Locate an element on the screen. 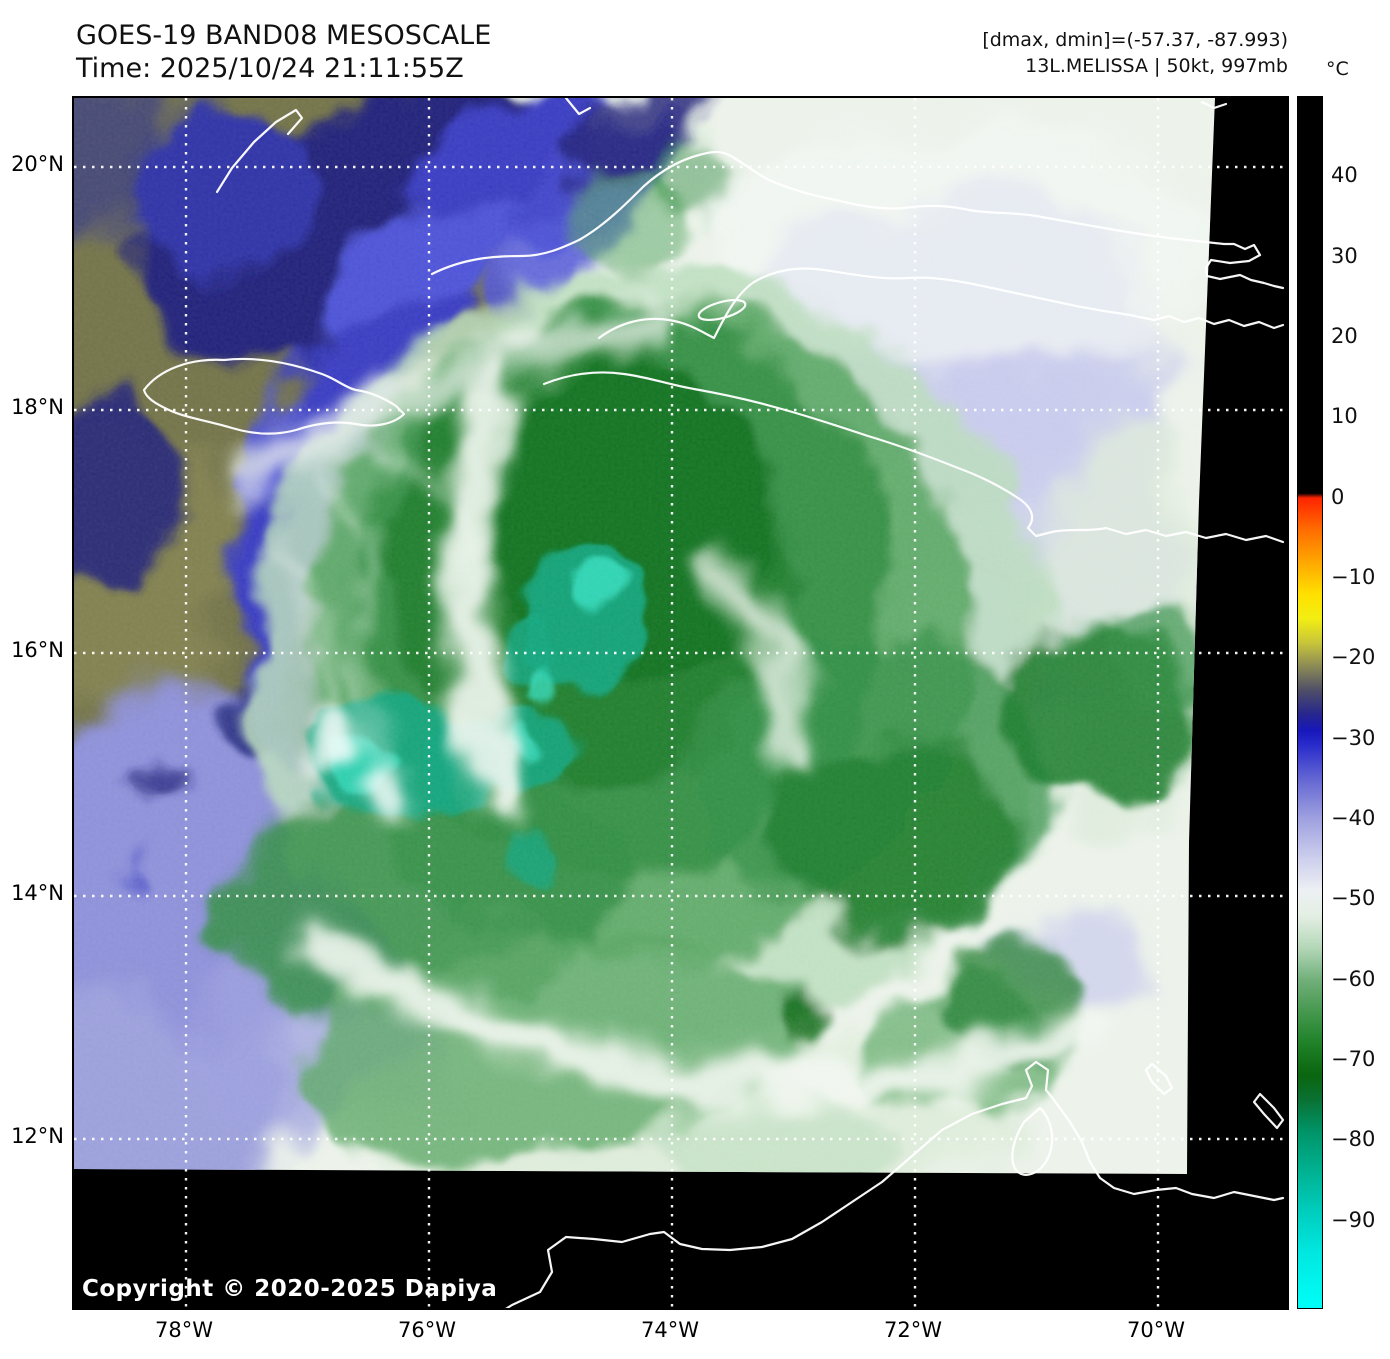 Image resolution: width=1390 pixels, height=1359 pixels. coastline-gonave-island is located at coordinates (722, 310).